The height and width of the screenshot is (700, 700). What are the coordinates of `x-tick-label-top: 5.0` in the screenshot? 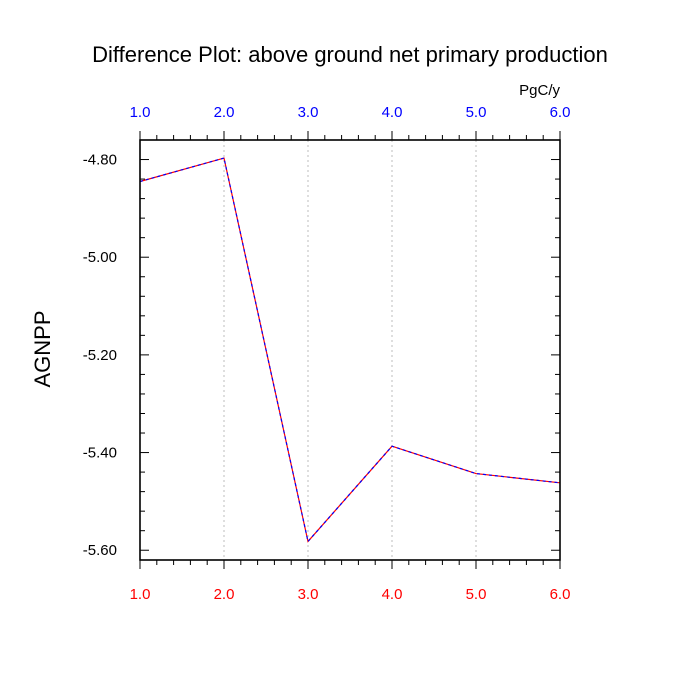 It's located at (476, 112).